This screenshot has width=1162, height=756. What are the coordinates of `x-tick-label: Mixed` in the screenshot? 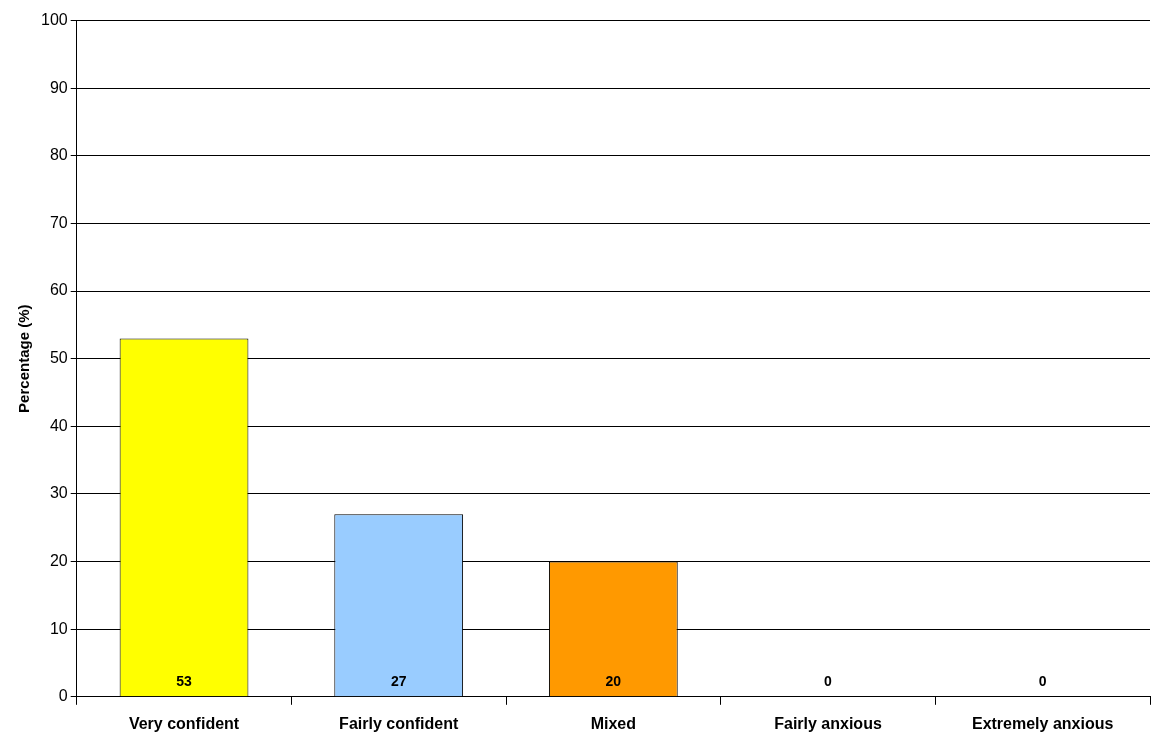 It's located at (613, 723).